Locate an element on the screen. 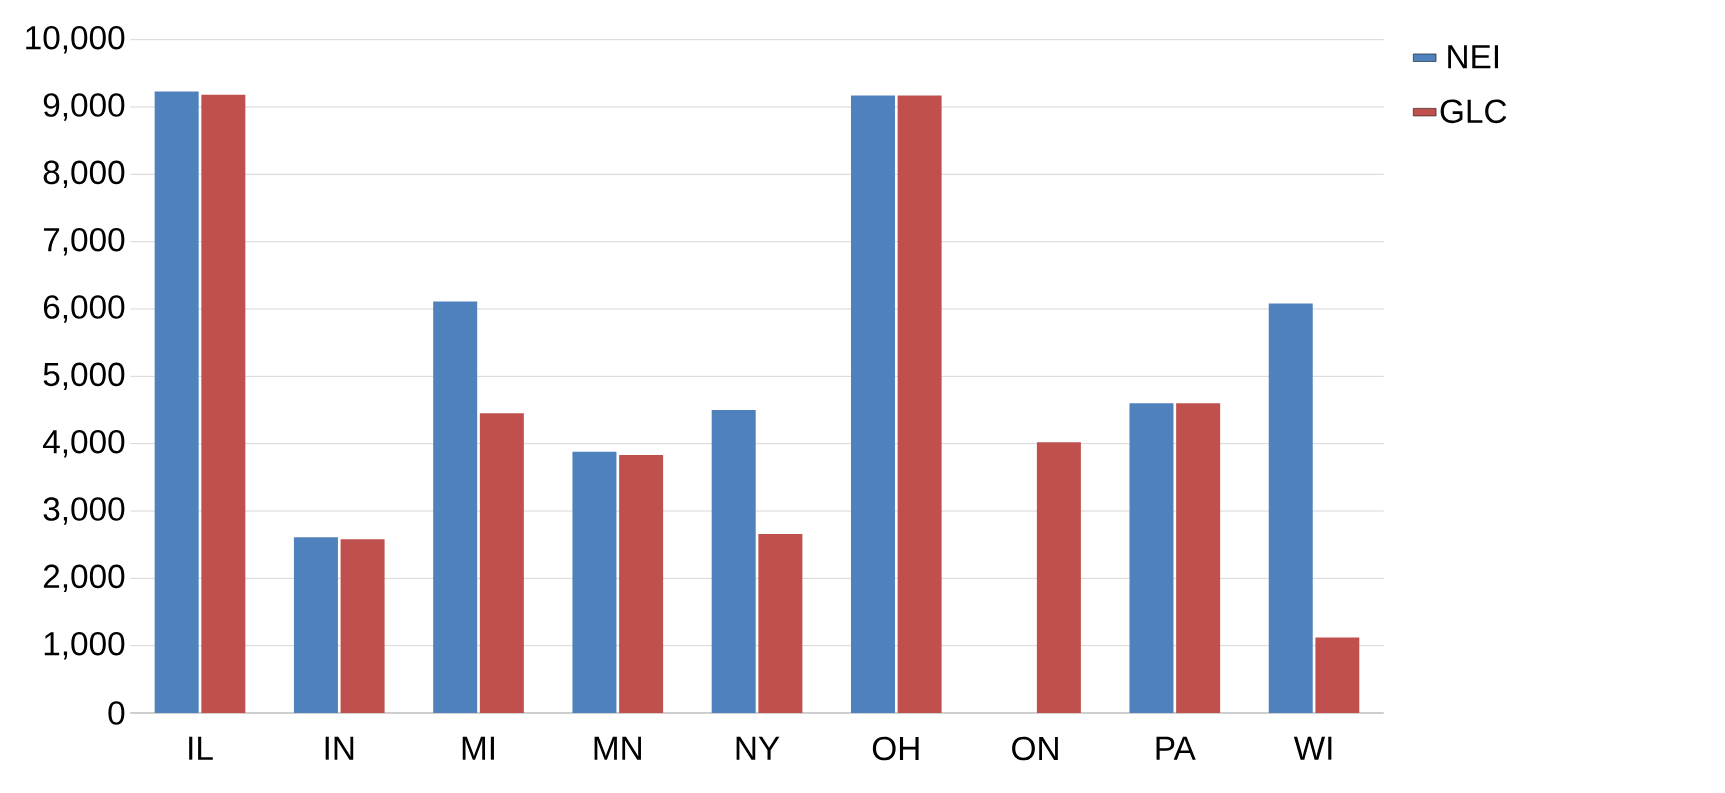  y-tick-label: 7,000 is located at coordinates (84, 241).